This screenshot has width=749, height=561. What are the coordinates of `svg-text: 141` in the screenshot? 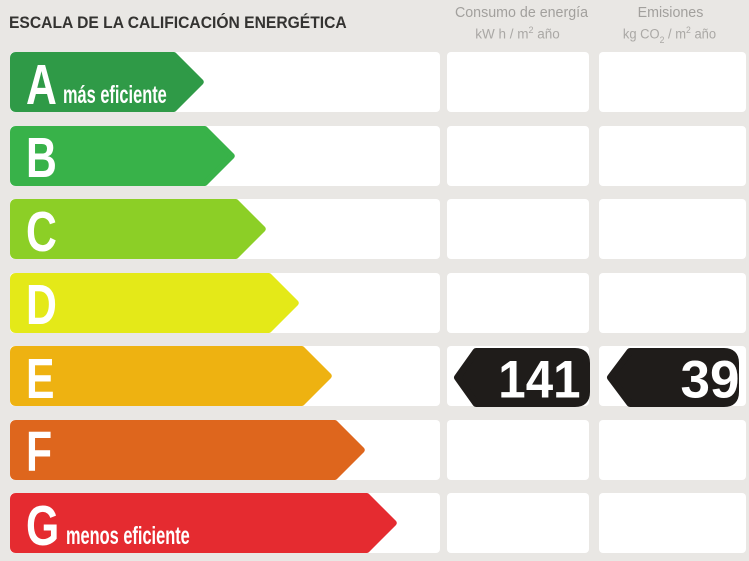 It's located at (539, 379).